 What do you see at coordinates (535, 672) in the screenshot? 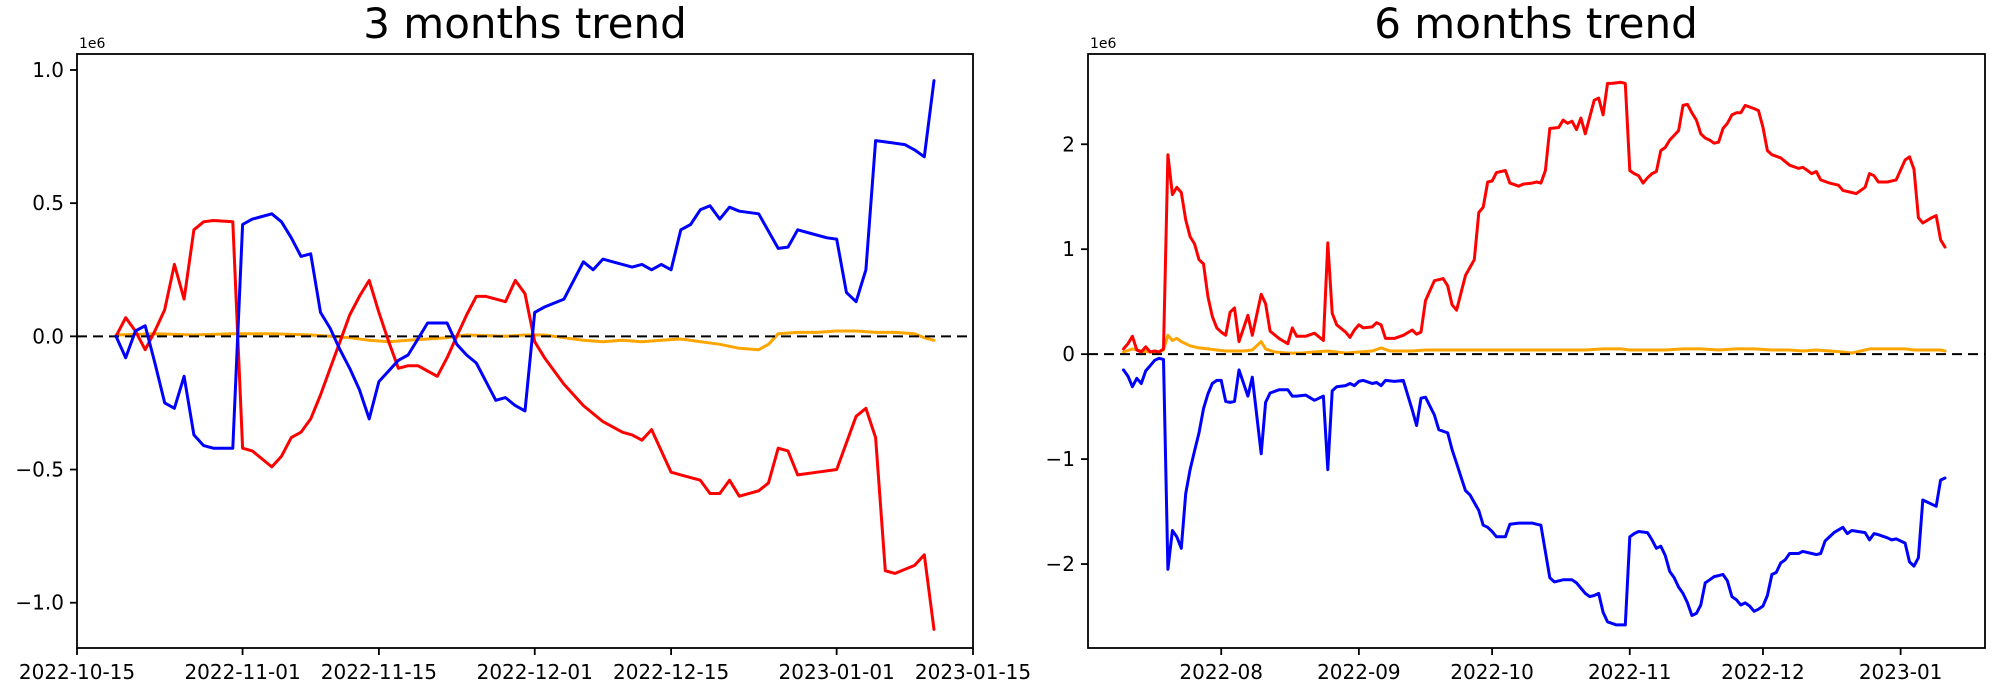
I see `x-tick-label: 2022-12-01` at bounding box center [535, 672].